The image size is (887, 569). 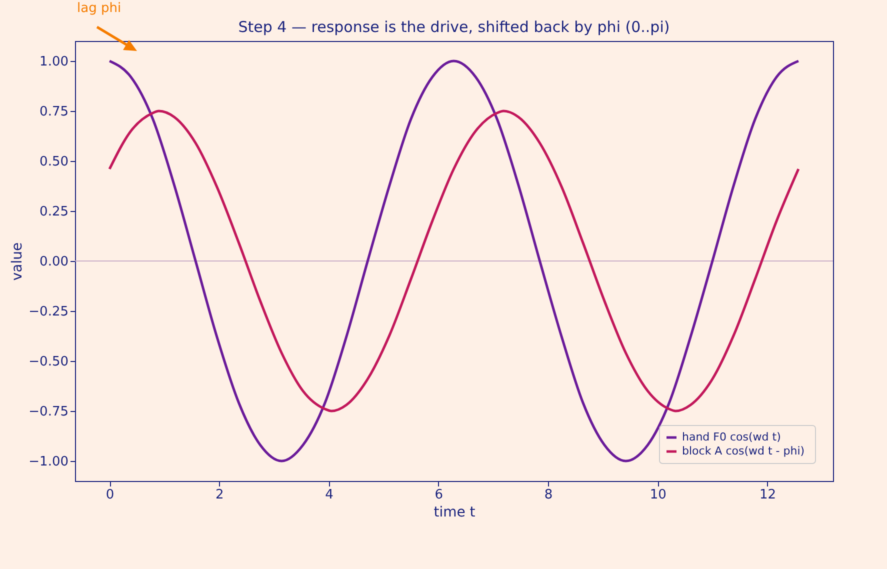 I want to click on y-tick-label: −0.25, so click(x=48, y=312).